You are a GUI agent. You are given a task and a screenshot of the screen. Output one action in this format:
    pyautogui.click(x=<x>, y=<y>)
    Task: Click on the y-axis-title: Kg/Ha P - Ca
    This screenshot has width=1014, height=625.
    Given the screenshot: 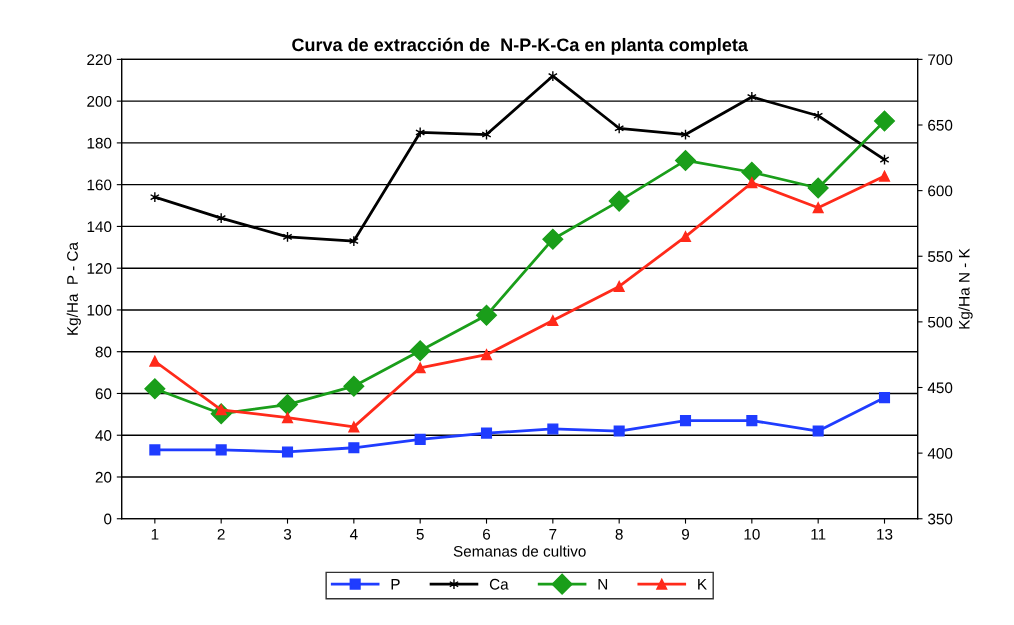 What is the action you would take?
    pyautogui.click(x=73, y=288)
    